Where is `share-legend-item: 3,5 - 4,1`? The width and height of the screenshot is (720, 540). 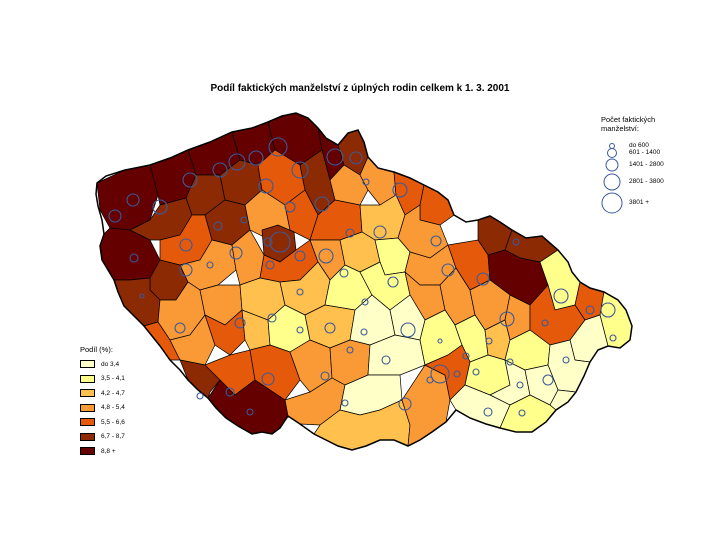 share-legend-item: 3,5 - 4,1 is located at coordinates (102, 379).